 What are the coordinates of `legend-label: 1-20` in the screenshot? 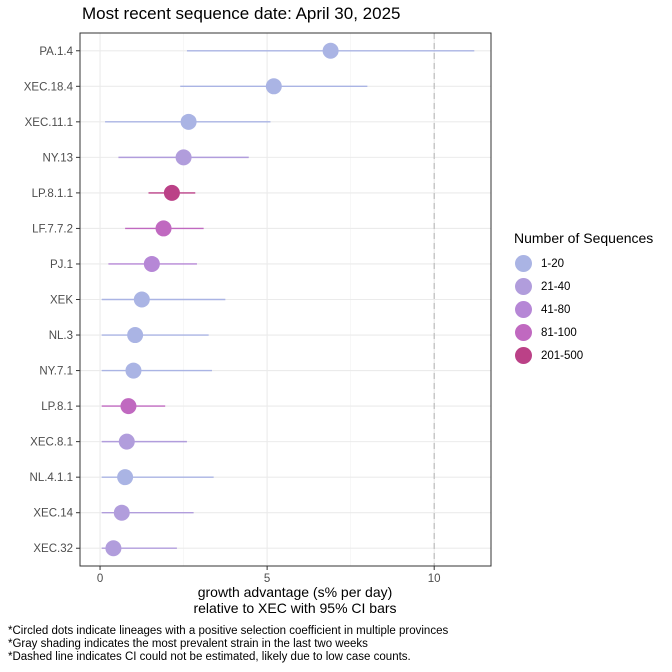 It's located at (553, 263).